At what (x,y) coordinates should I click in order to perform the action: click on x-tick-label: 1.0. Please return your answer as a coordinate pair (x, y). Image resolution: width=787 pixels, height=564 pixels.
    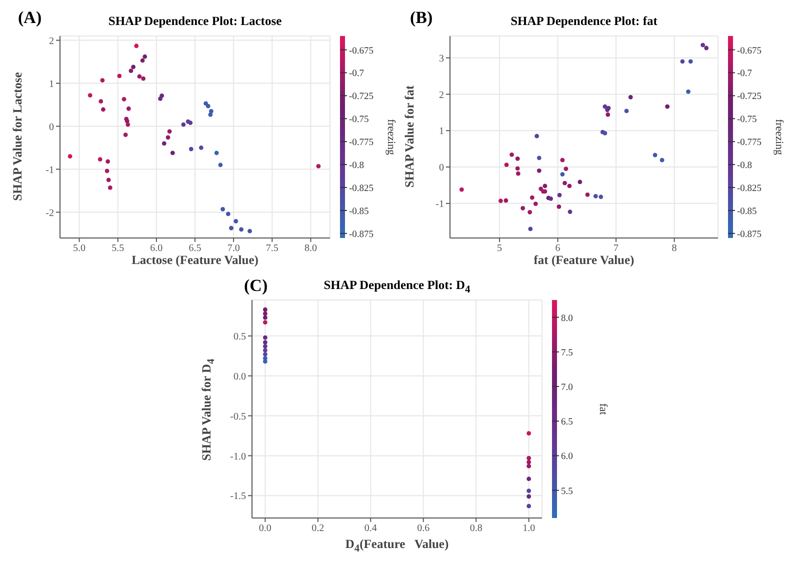
    Looking at the image, I should click on (529, 528).